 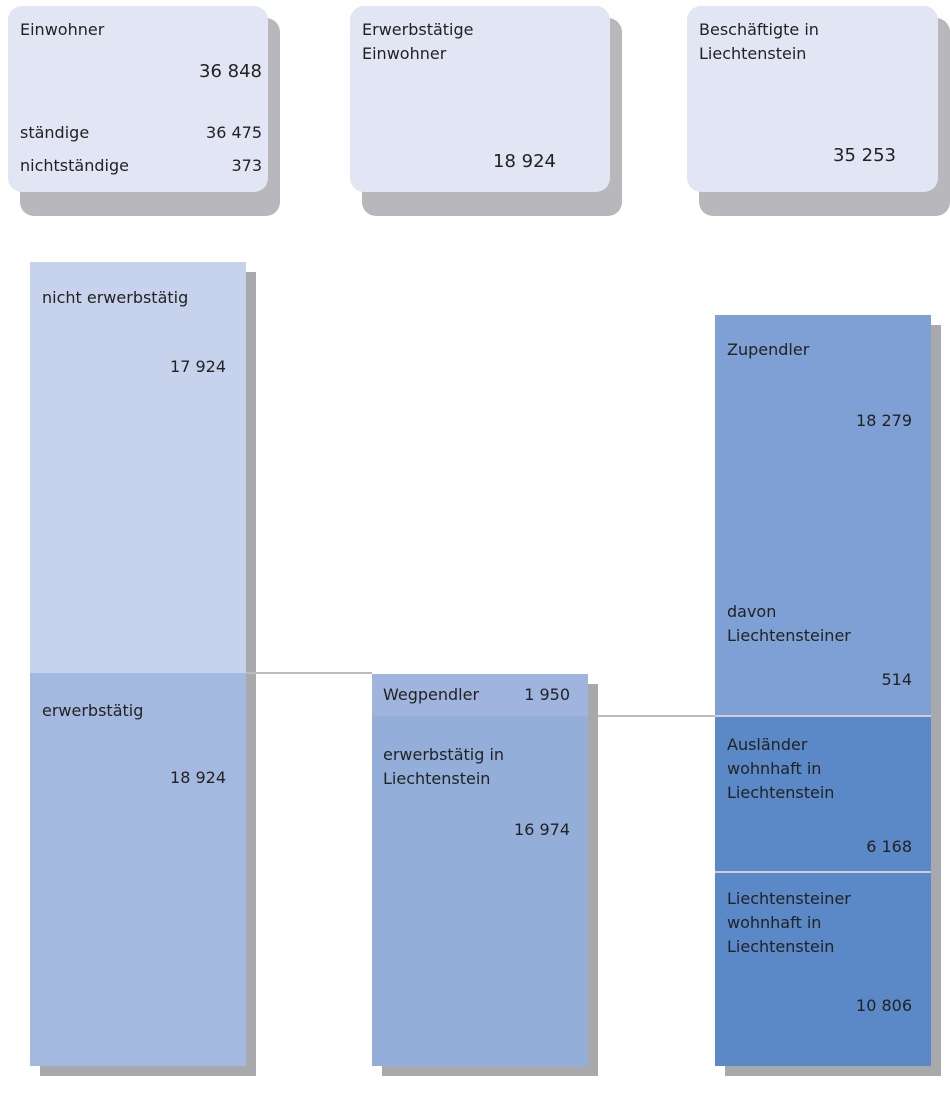 What do you see at coordinates (198, 366) in the screenshot?
I see `block-value: 17 924` at bounding box center [198, 366].